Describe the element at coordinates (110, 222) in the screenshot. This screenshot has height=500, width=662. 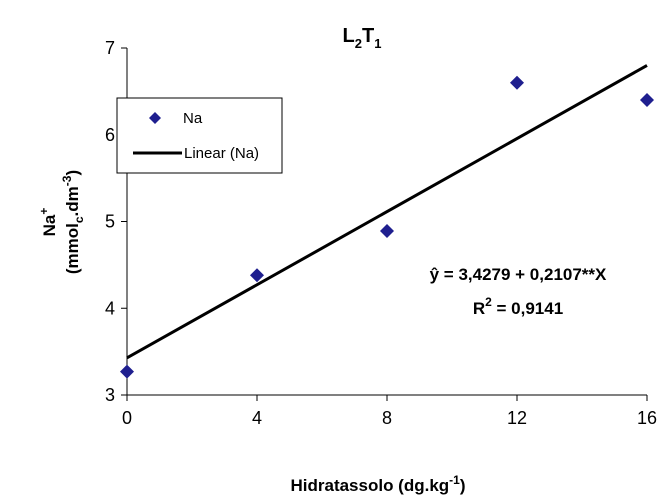
I see `y-tick-label: 5` at that location.